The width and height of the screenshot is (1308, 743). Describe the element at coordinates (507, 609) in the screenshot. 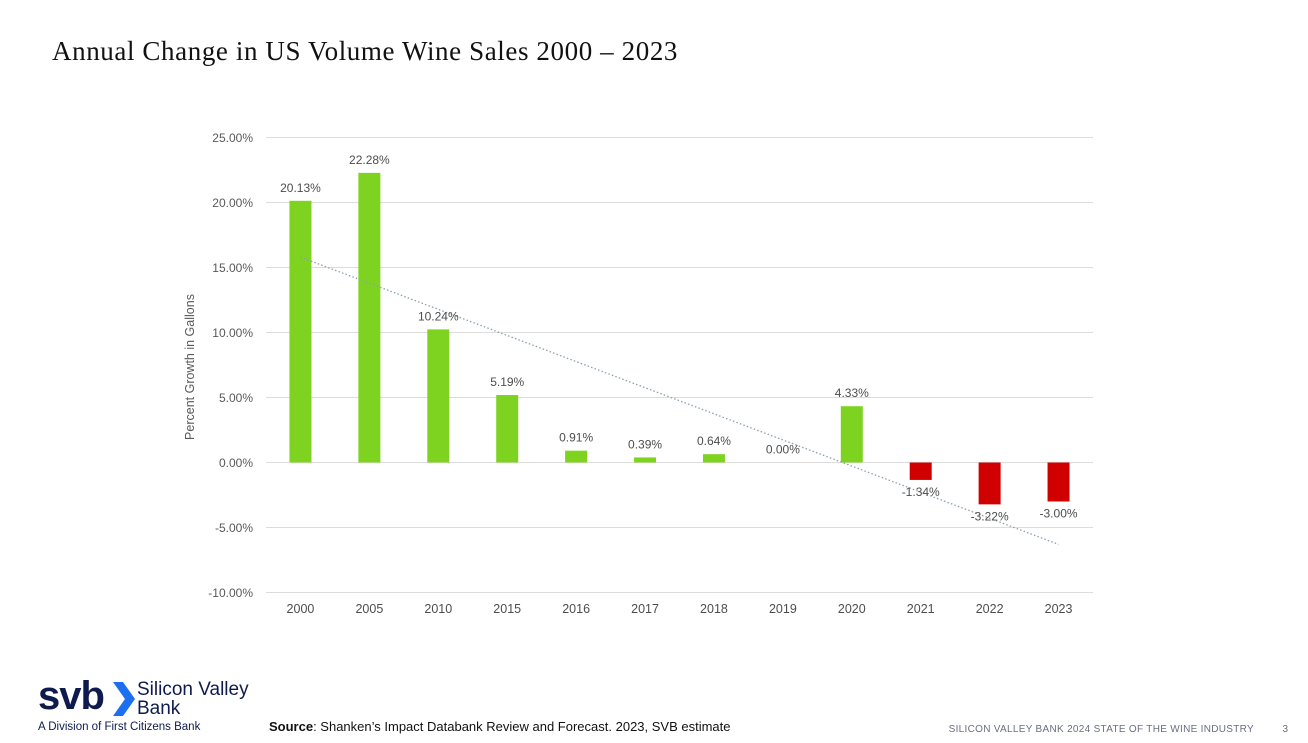

I see `x-tick-label: 2015` at that location.